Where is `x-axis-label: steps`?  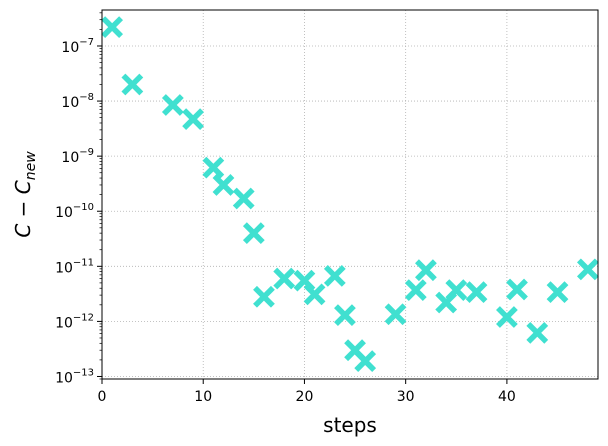
x-axis-label: steps is located at coordinates (350, 425).